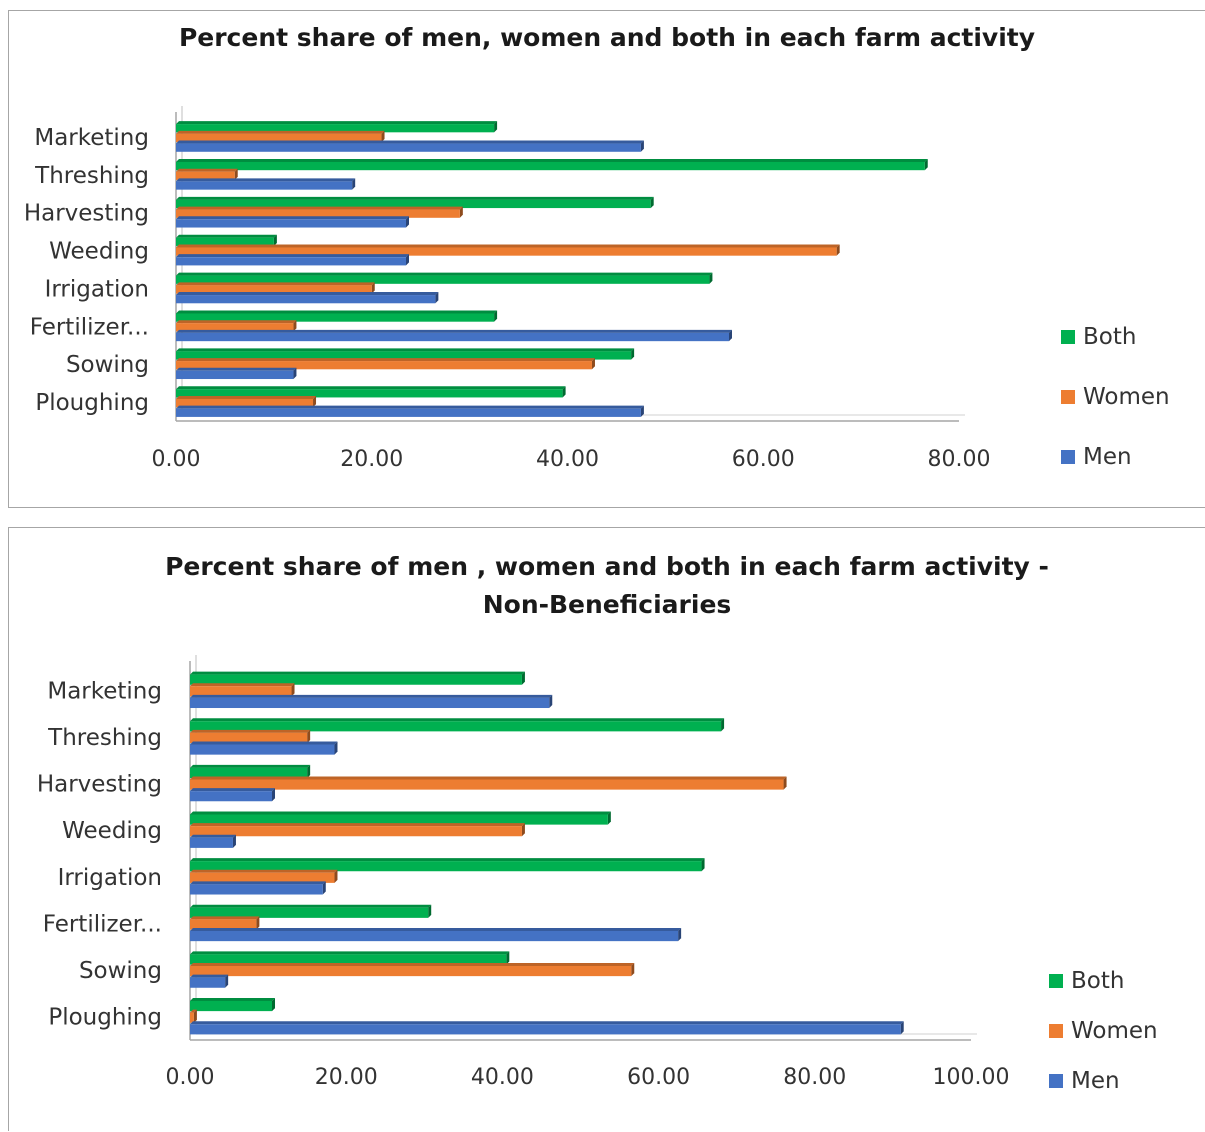 The width and height of the screenshot is (1205, 1132). What do you see at coordinates (1115, 397) in the screenshot?
I see `legend-item-women: Women` at bounding box center [1115, 397].